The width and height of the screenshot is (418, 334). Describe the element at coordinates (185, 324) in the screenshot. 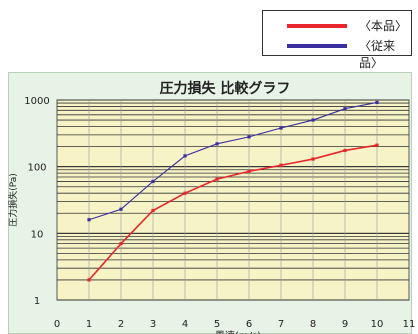

I see `x-tick-label: 4` at that location.